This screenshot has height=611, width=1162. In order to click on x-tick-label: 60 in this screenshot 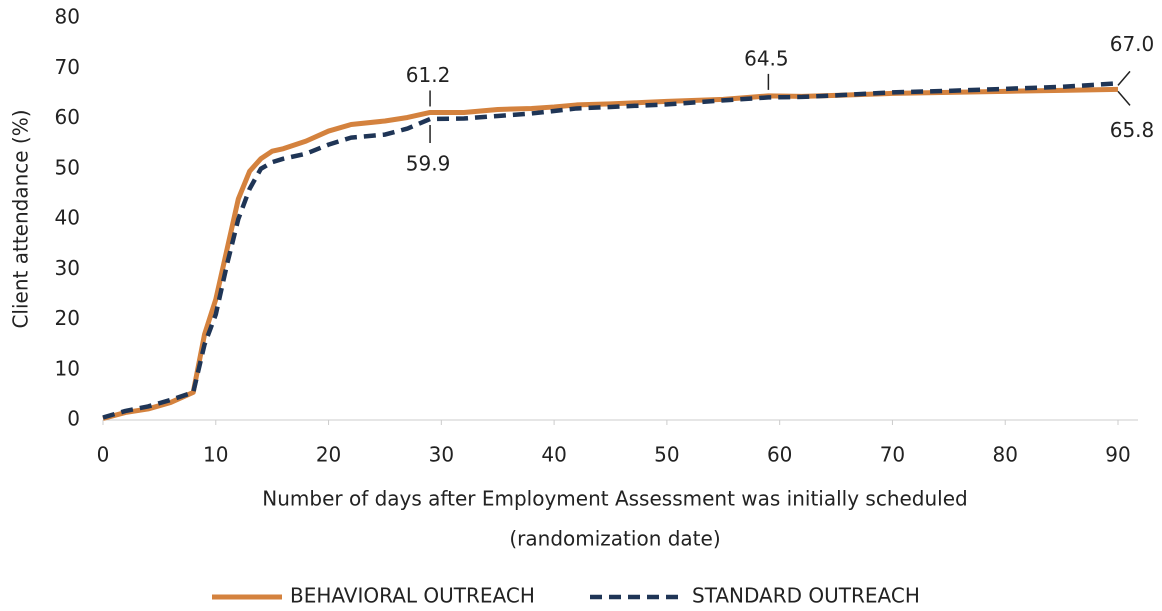, I will do `click(779, 455)`.